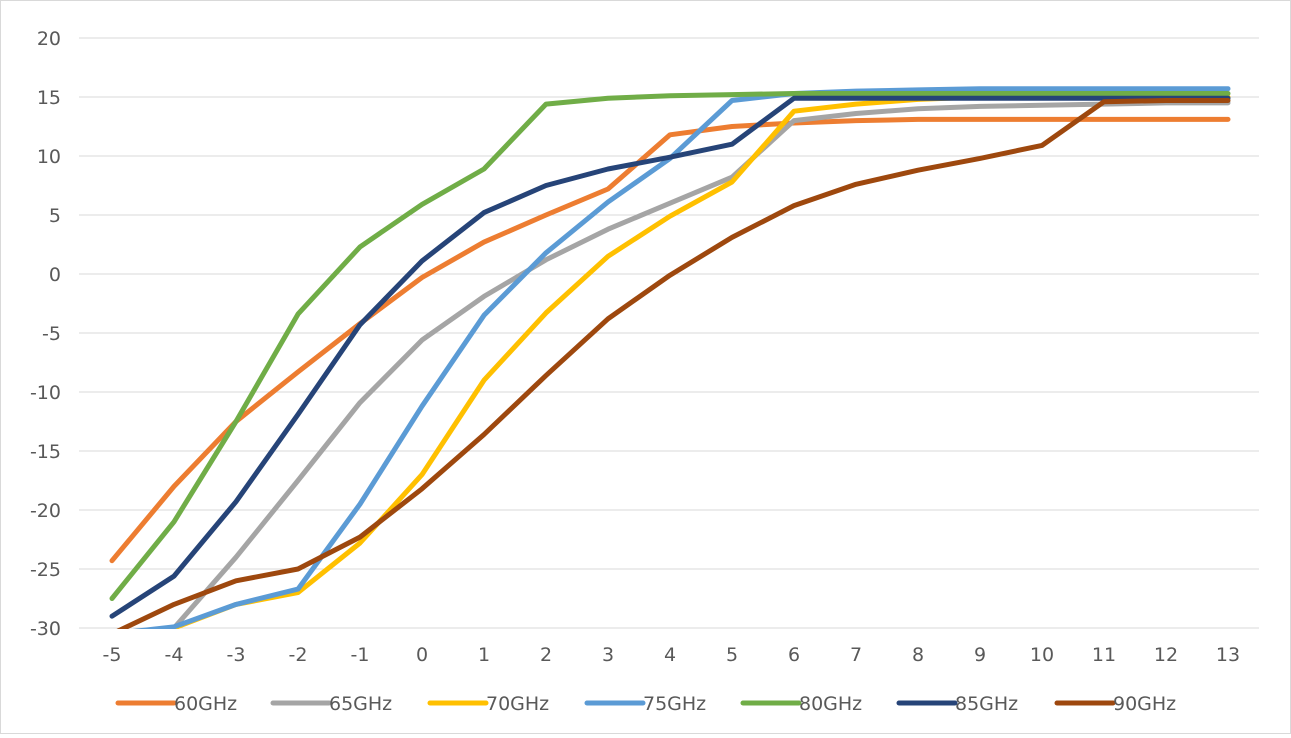  Describe the element at coordinates (546, 655) in the screenshot. I see `x-tick-label: 2` at that location.